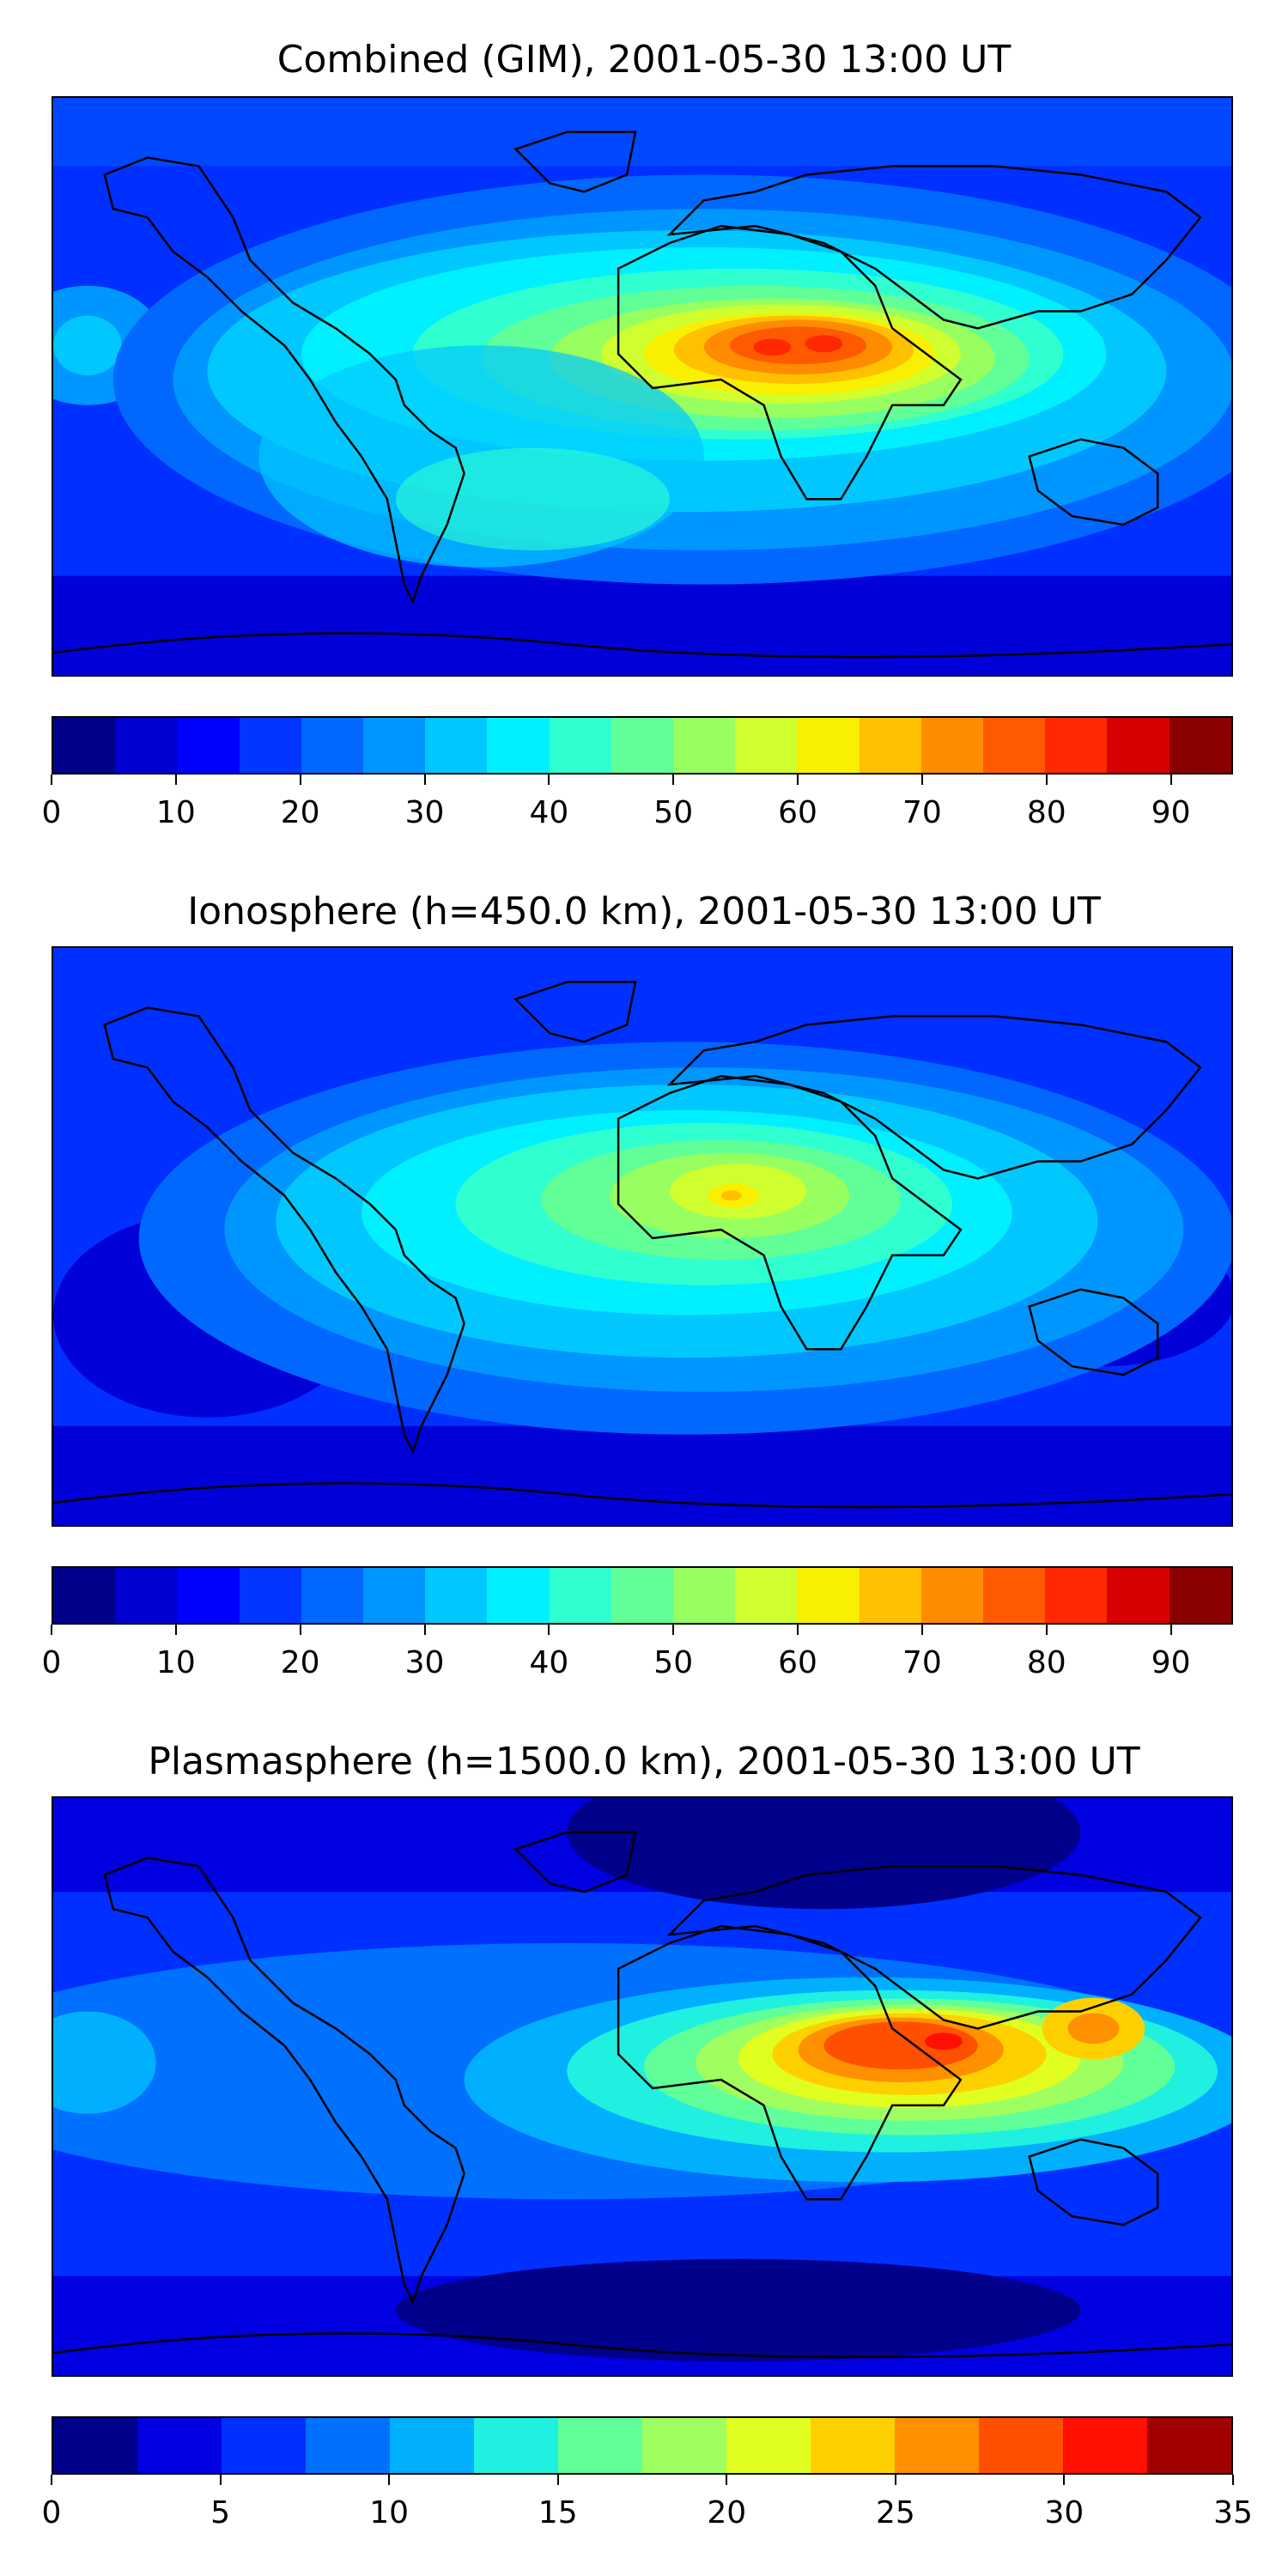  I want to click on colorbar-ticks-combined: 0 10 20 30 40 50 60 70 80 90, so click(638, 802).